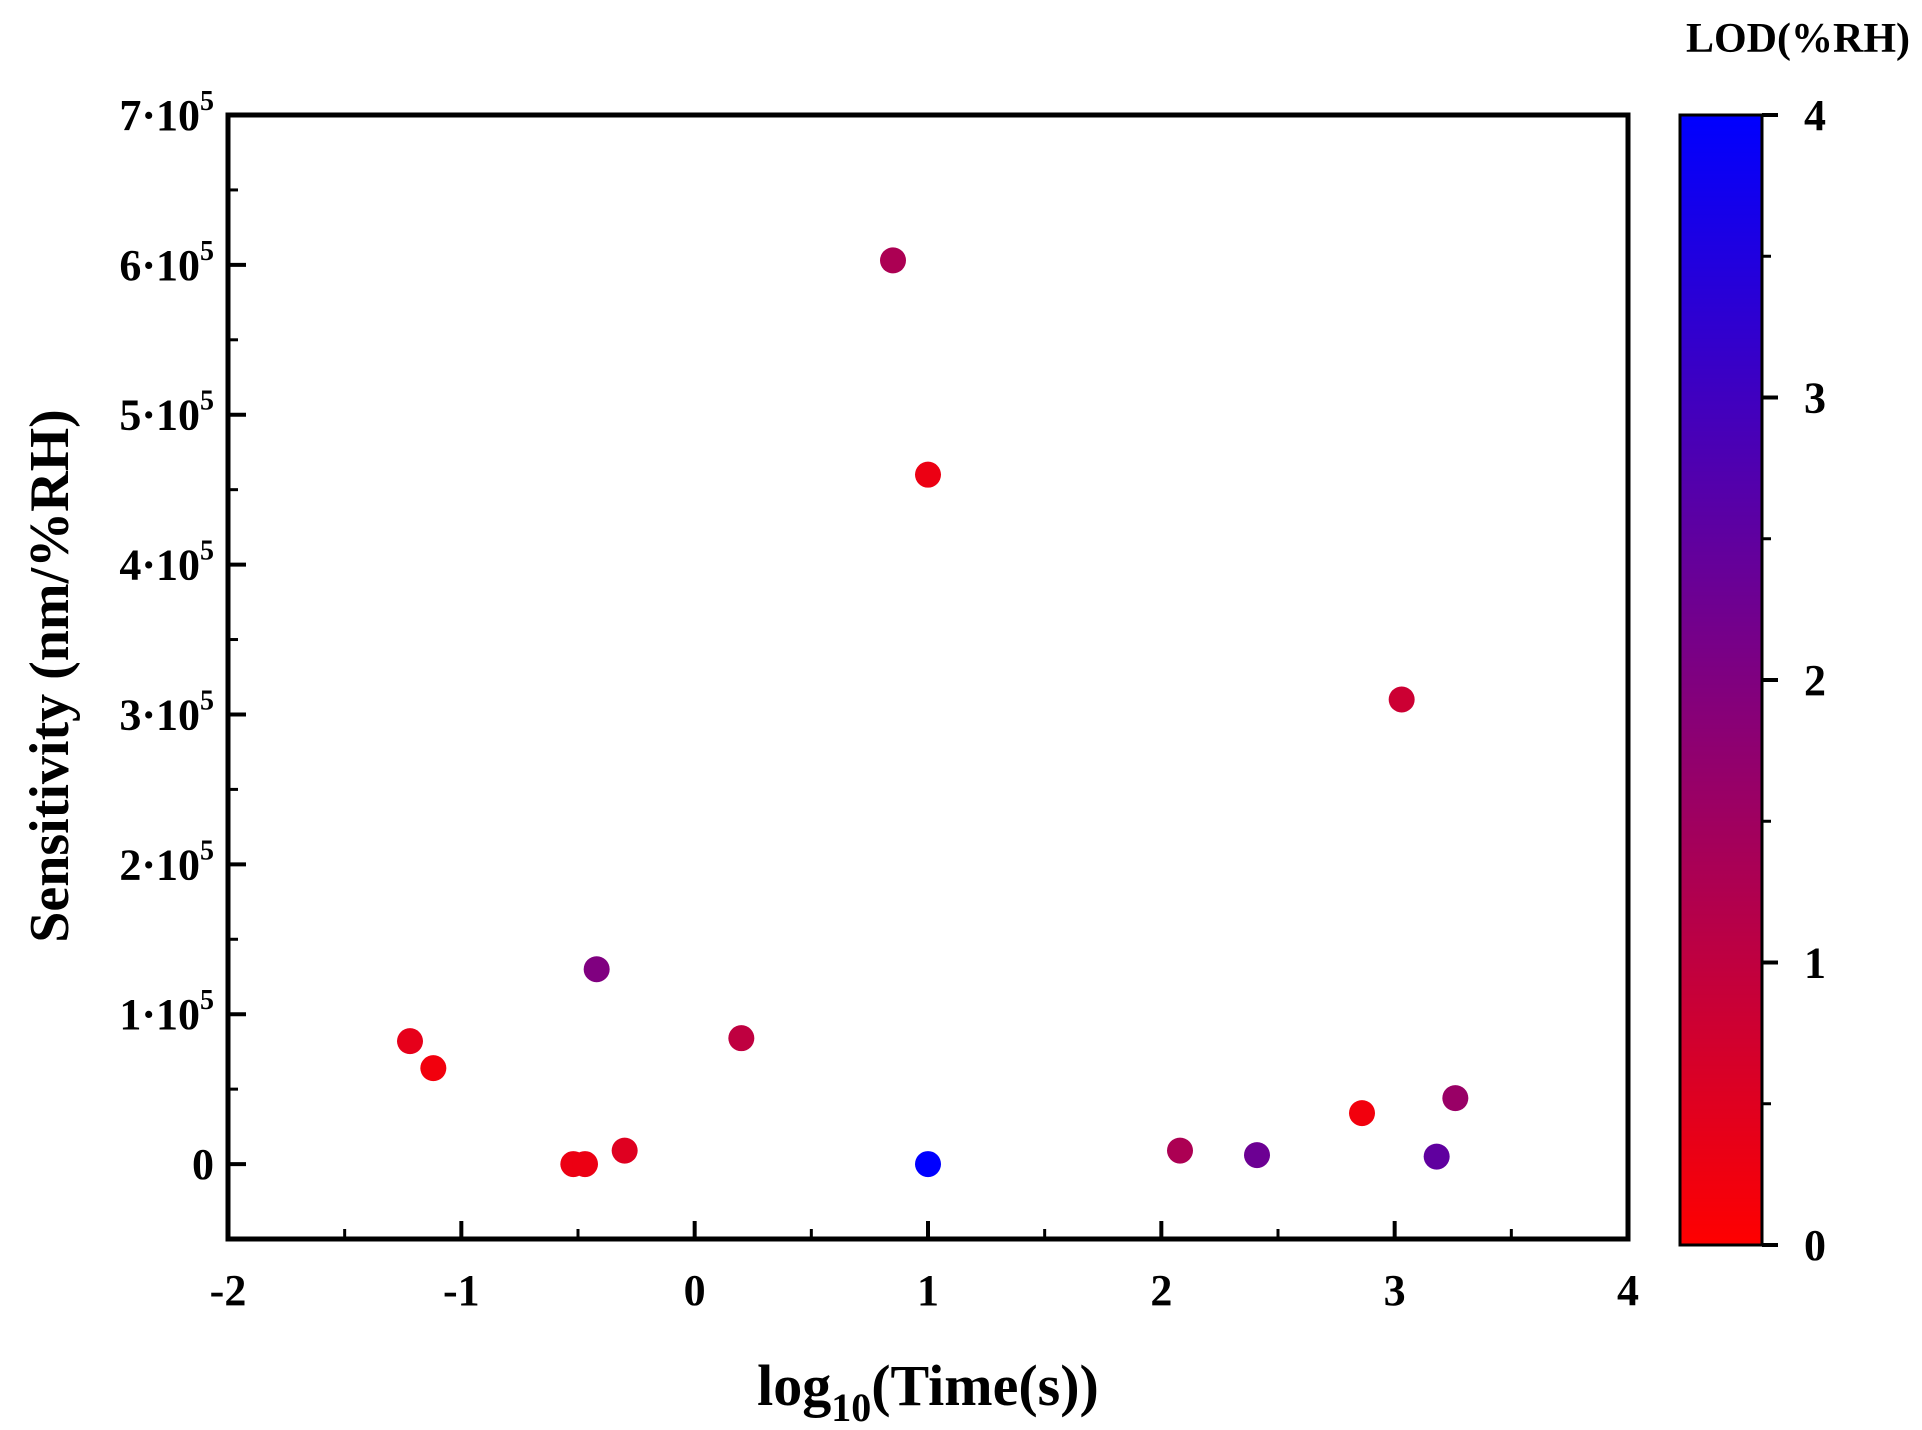 This screenshot has height=1430, width=1922. Describe the element at coordinates (159, 1014) in the screenshot. I see `y-tick-label-mantissa: 1·10` at that location.